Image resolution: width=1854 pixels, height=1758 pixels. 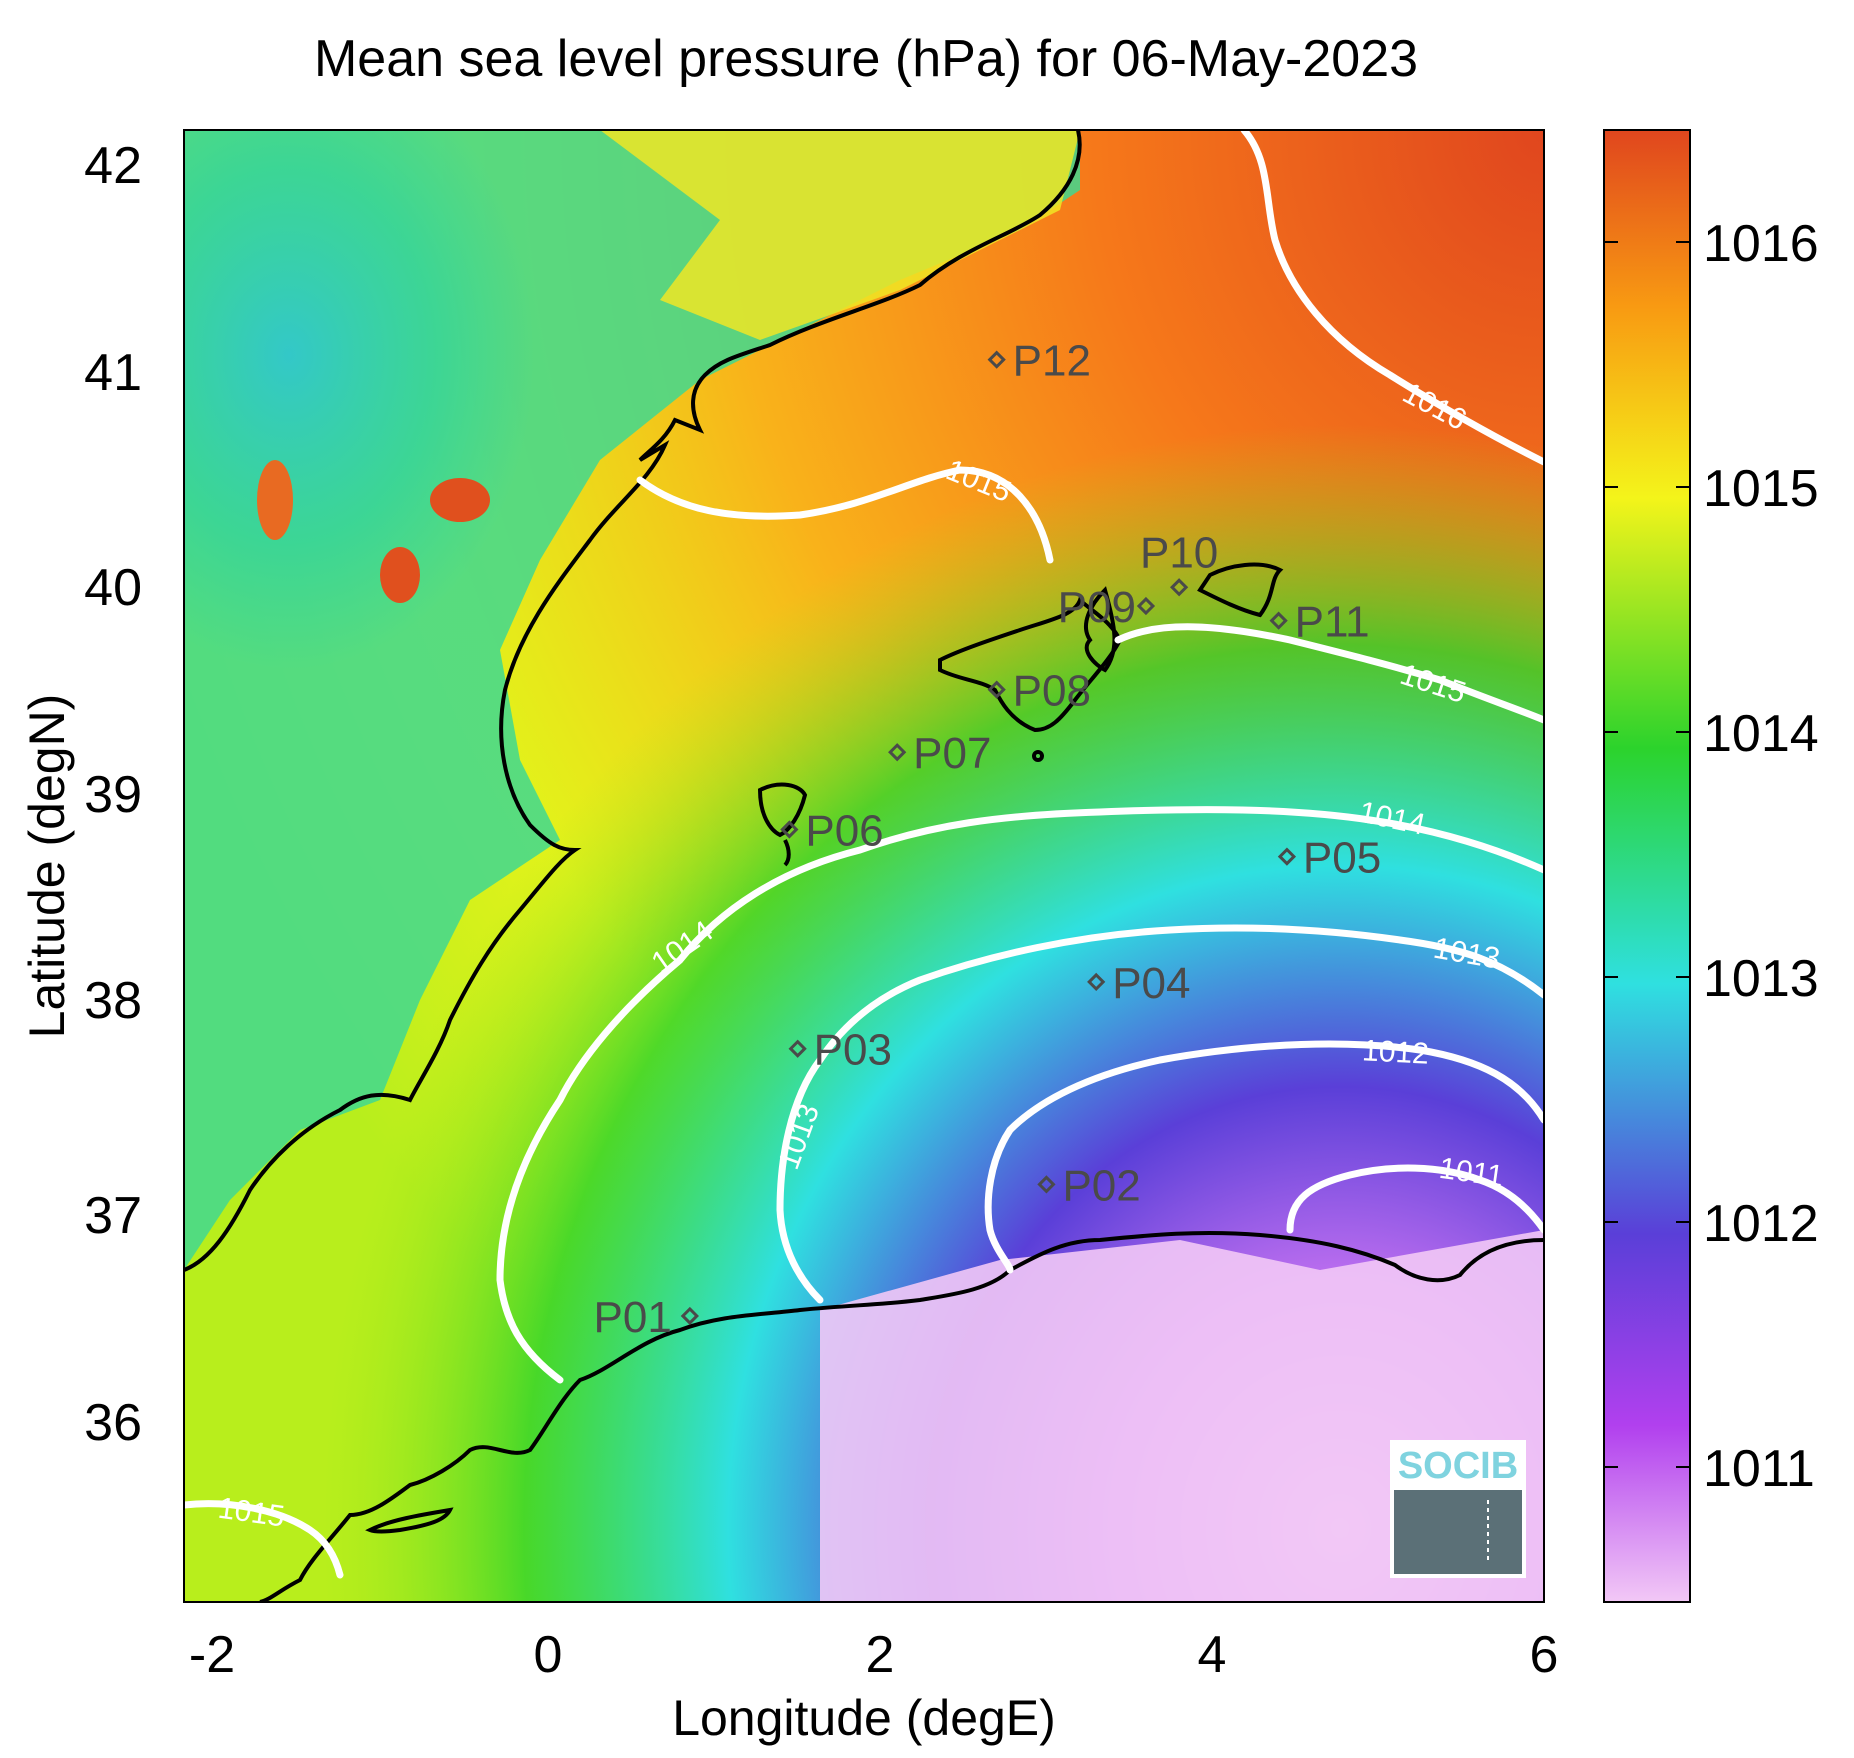 What do you see at coordinates (113, 795) in the screenshot?
I see `y-tick-label: 39` at bounding box center [113, 795].